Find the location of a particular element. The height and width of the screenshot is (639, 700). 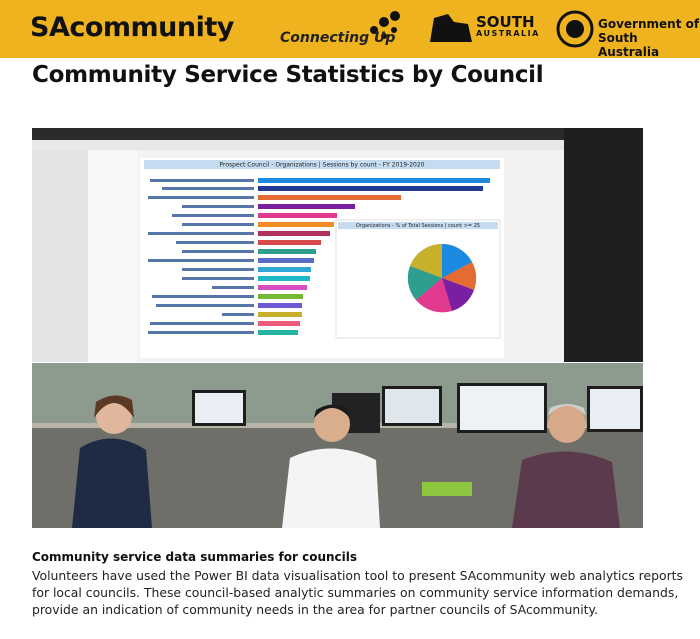

state-logo-text: SOUTH is located at coordinates (505, 22).